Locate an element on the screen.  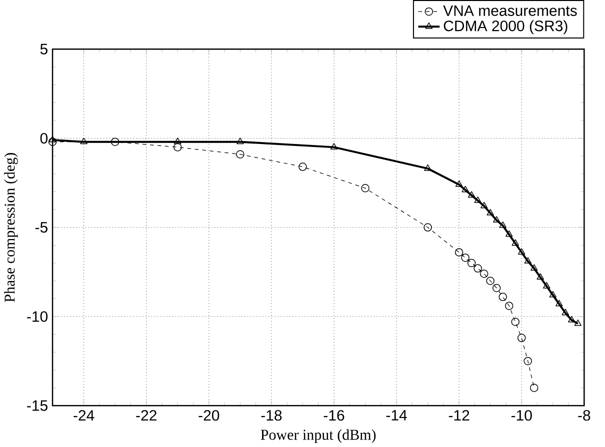
x-tick-label: -14 is located at coordinates (396, 415).